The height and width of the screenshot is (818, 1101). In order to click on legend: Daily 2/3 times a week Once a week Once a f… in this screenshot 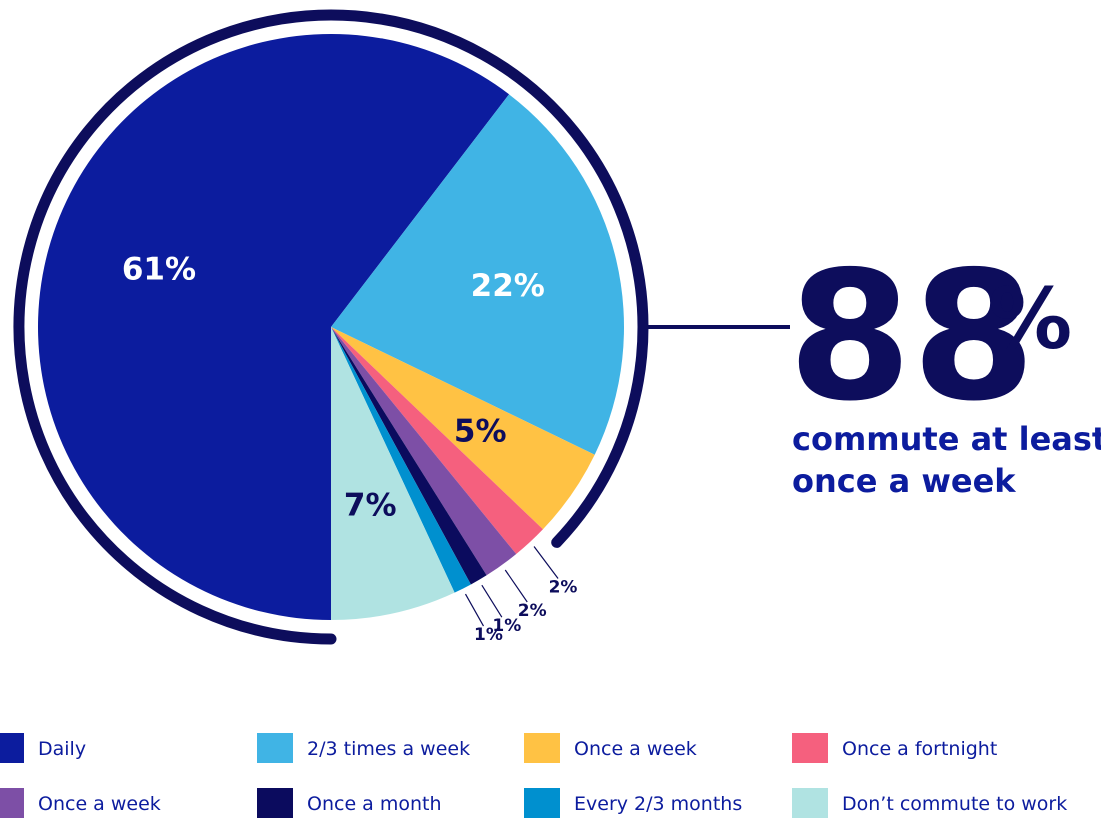, I will do `click(533, 775)`.